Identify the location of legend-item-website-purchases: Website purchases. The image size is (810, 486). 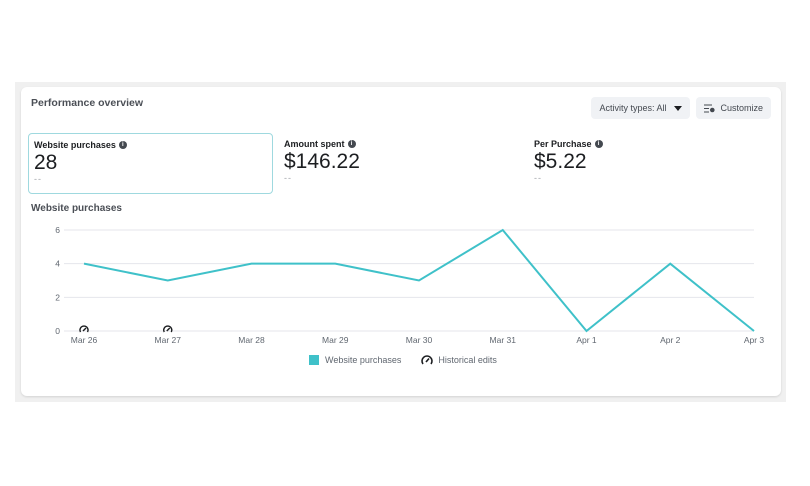
(355, 360).